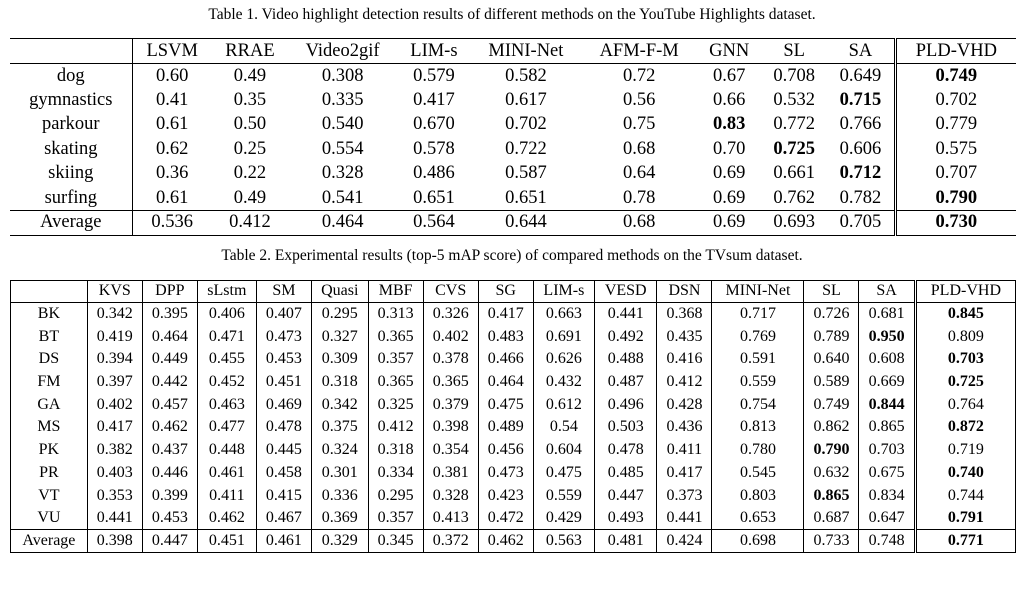 The height and width of the screenshot is (603, 1024). What do you see at coordinates (860, 197) in the screenshot?
I see `table-cell: 0.782` at bounding box center [860, 197].